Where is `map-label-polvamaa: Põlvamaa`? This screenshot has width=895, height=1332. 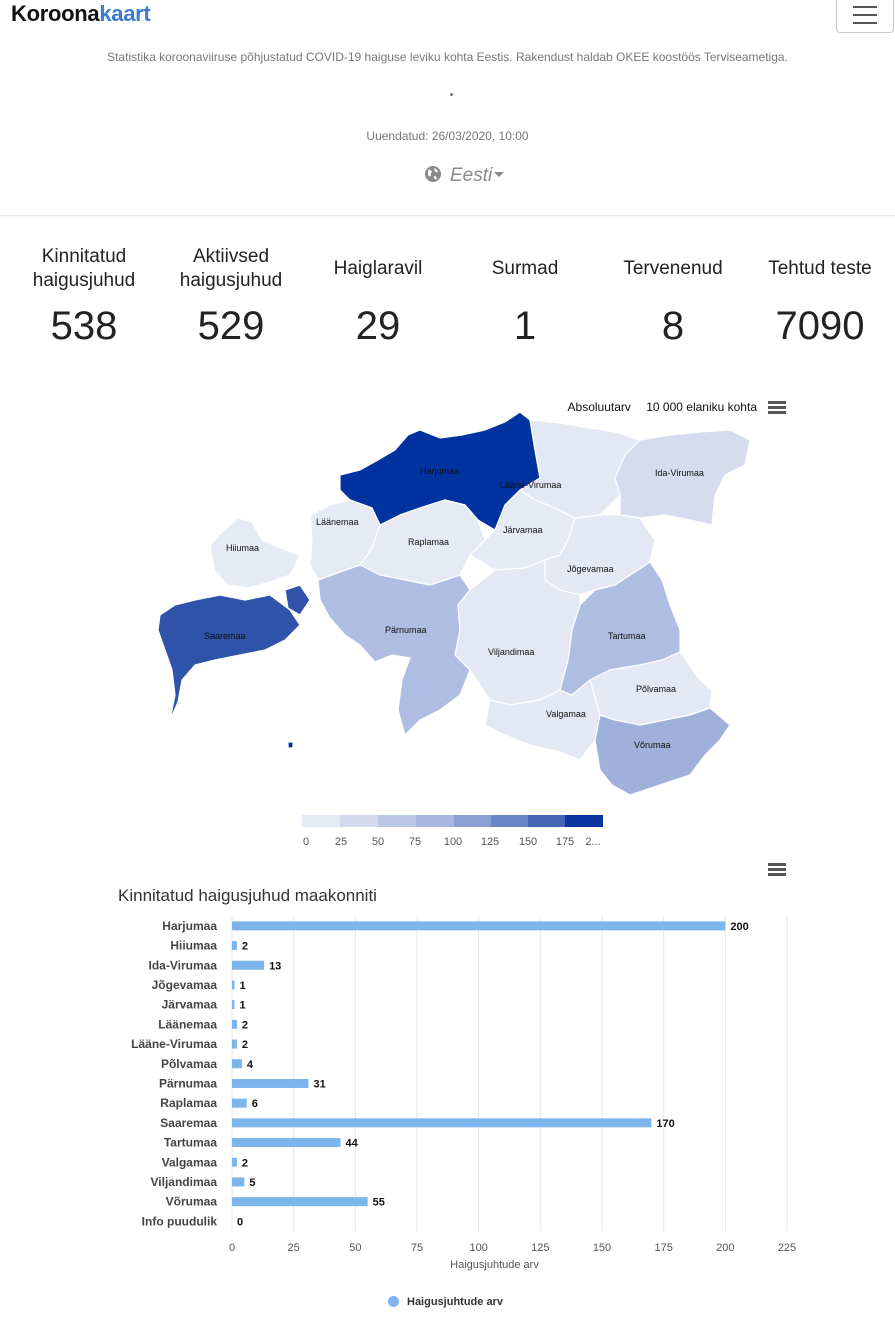
map-label-polvamaa: Põlvamaa is located at coordinates (656, 689).